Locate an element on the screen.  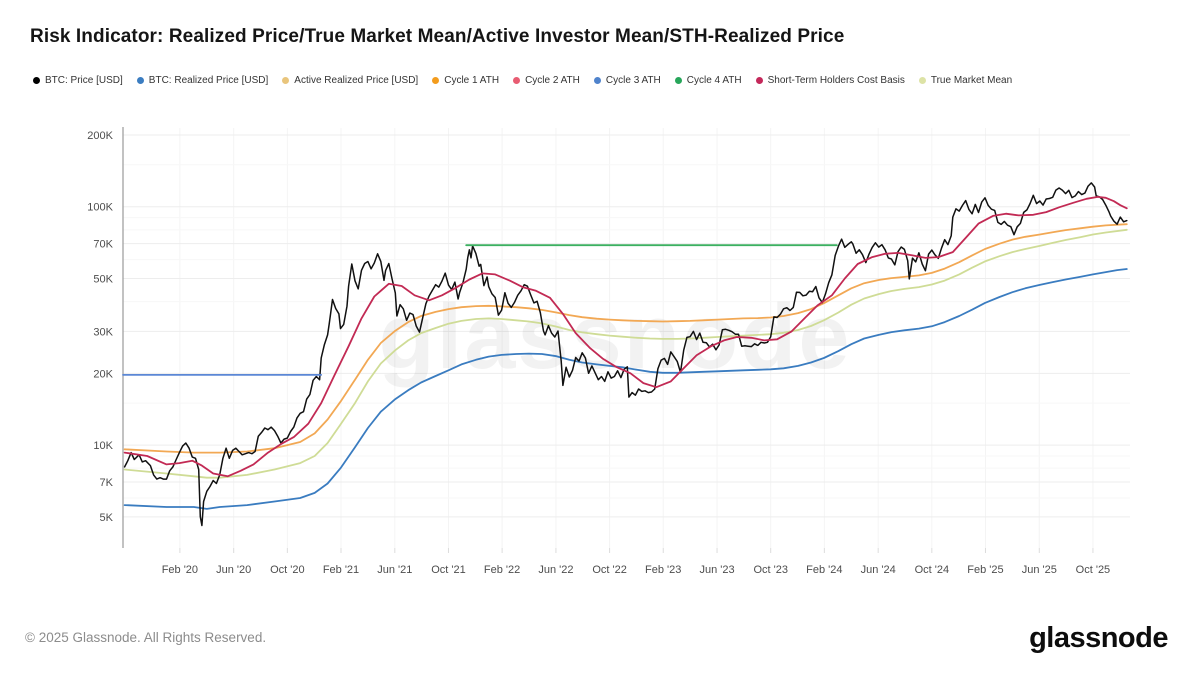
legend-item-active-realized-price: Active Realized Price [USD] is located at coordinates (350, 80).